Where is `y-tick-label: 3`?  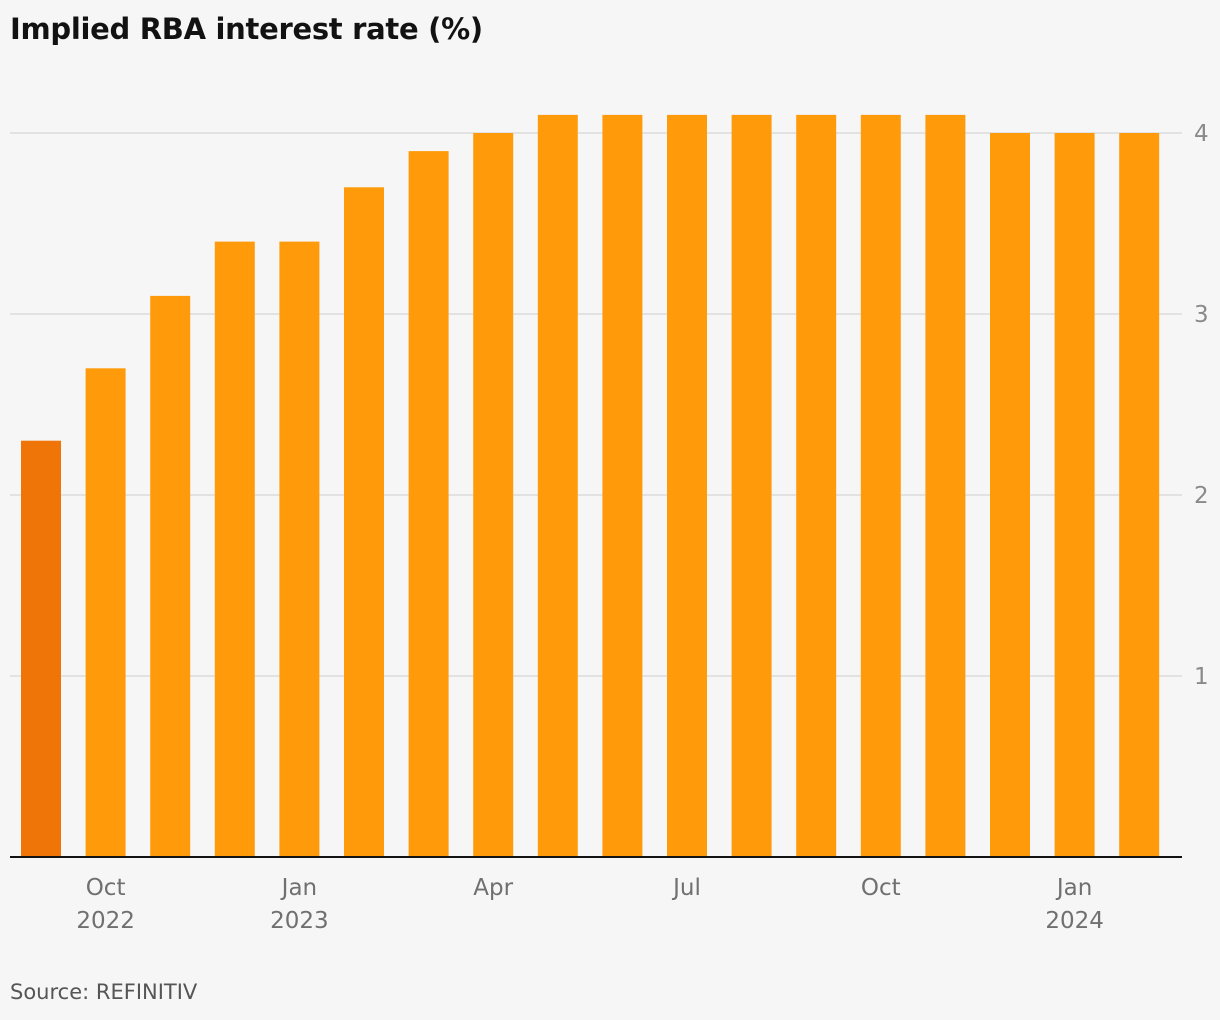
y-tick-label: 3 is located at coordinates (1201, 315).